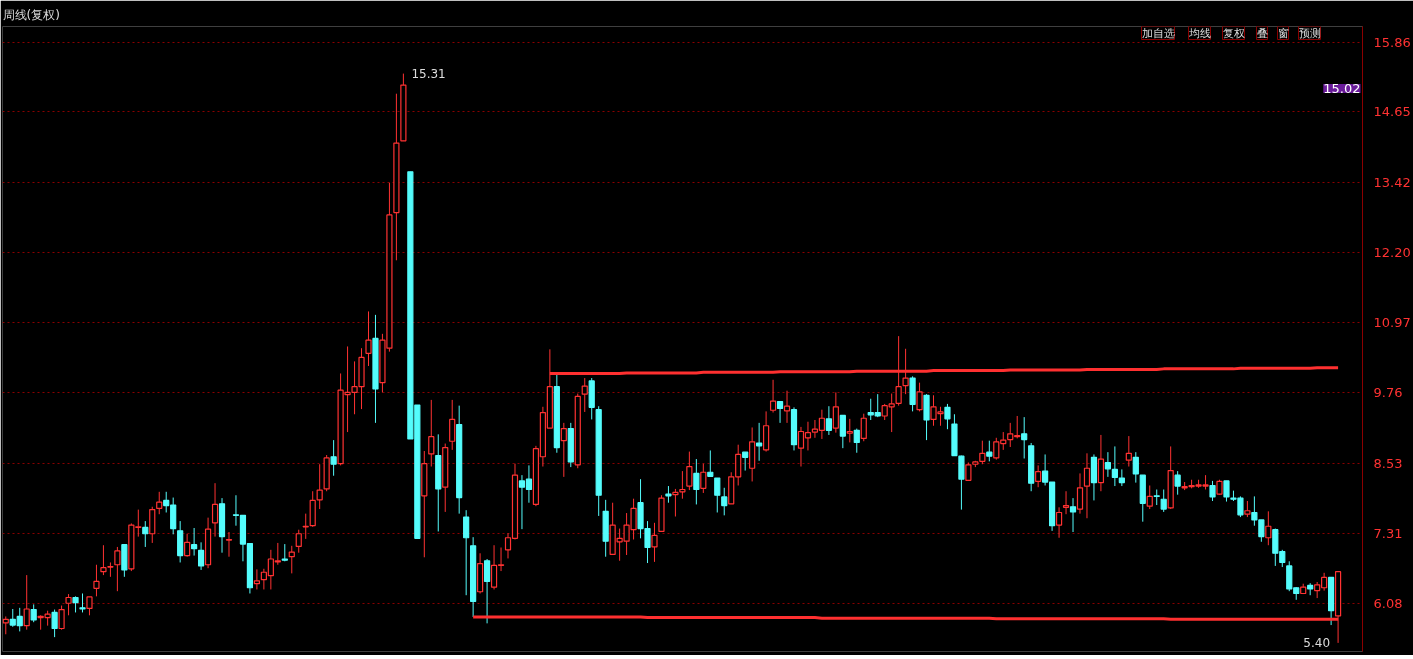  I want to click on y-tick-label: 10.97, so click(1392, 323).